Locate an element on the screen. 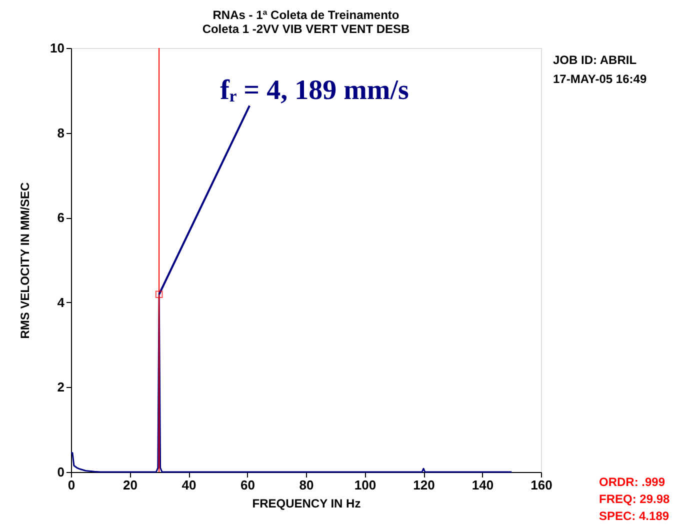  x-tick-label: 100 is located at coordinates (365, 485).